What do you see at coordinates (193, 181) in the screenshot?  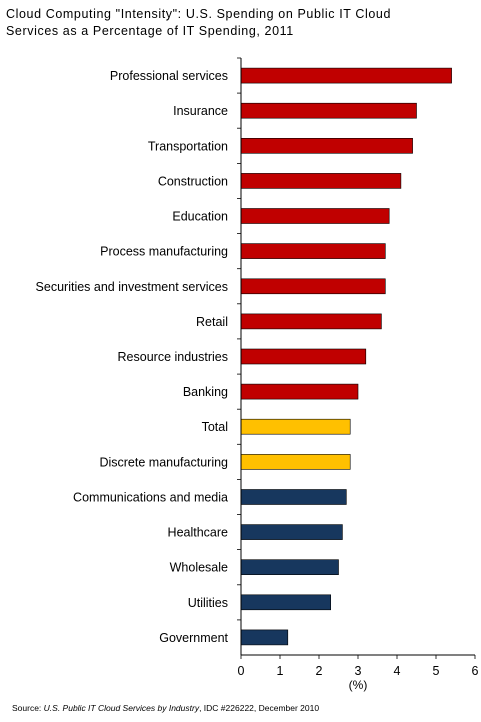 I see `category-label: Construction` at bounding box center [193, 181].